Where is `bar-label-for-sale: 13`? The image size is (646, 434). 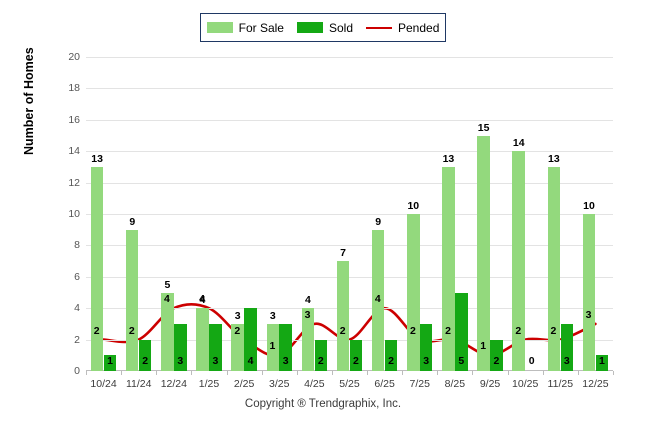
bar-label-for-sale: 13 is located at coordinates (448, 158).